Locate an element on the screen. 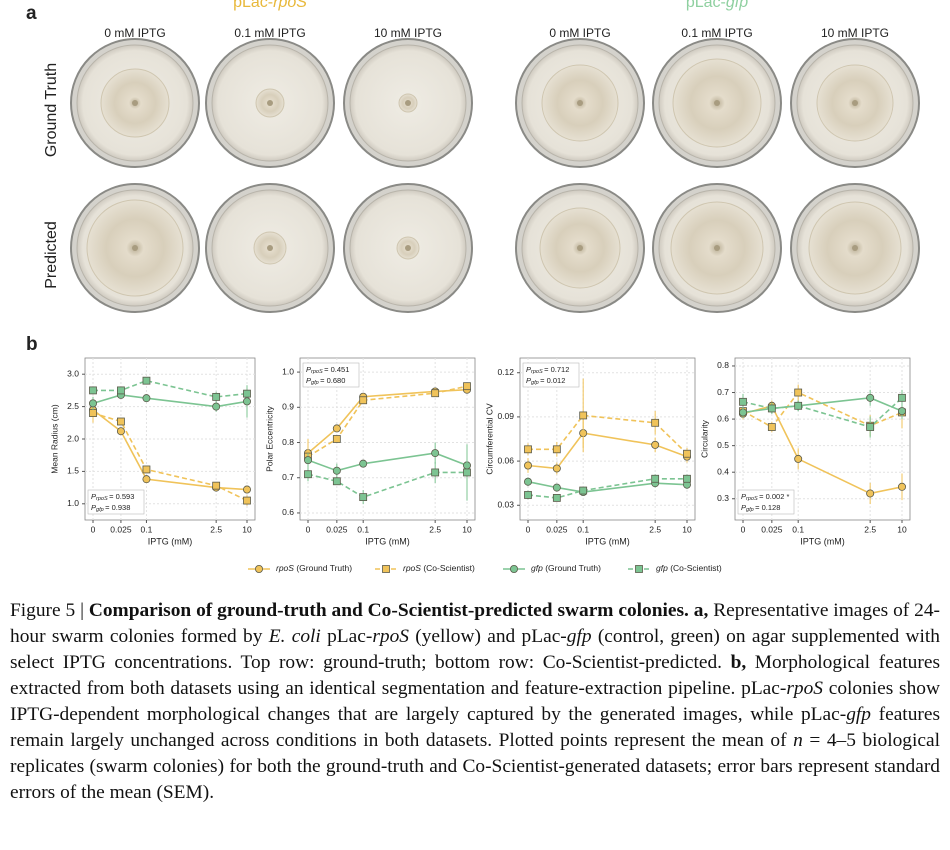  y-tick-label: 1.0 is located at coordinates (73, 503).